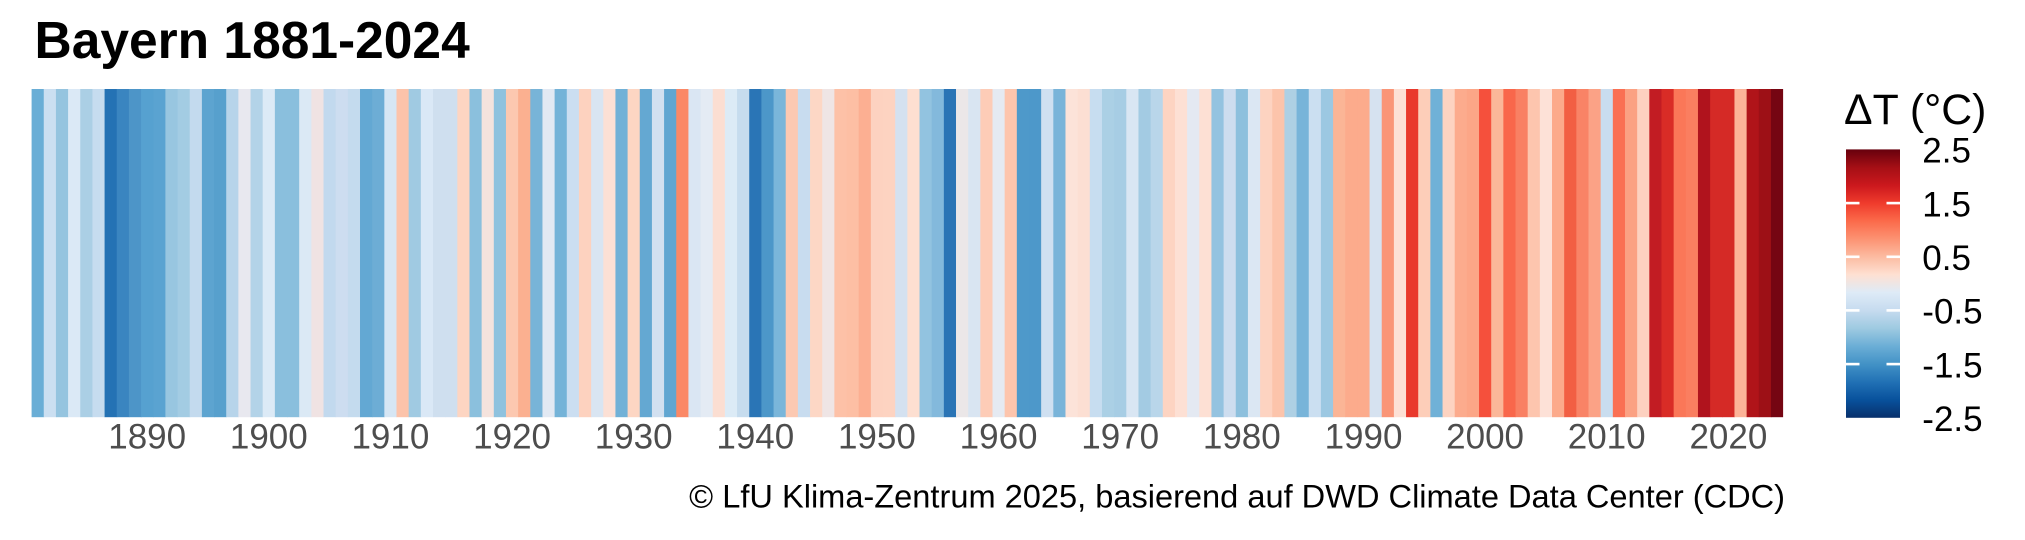 This screenshot has width=2025, height=540. Describe the element at coordinates (1728, 437) in the screenshot. I see `svg-text: 2020` at that location.